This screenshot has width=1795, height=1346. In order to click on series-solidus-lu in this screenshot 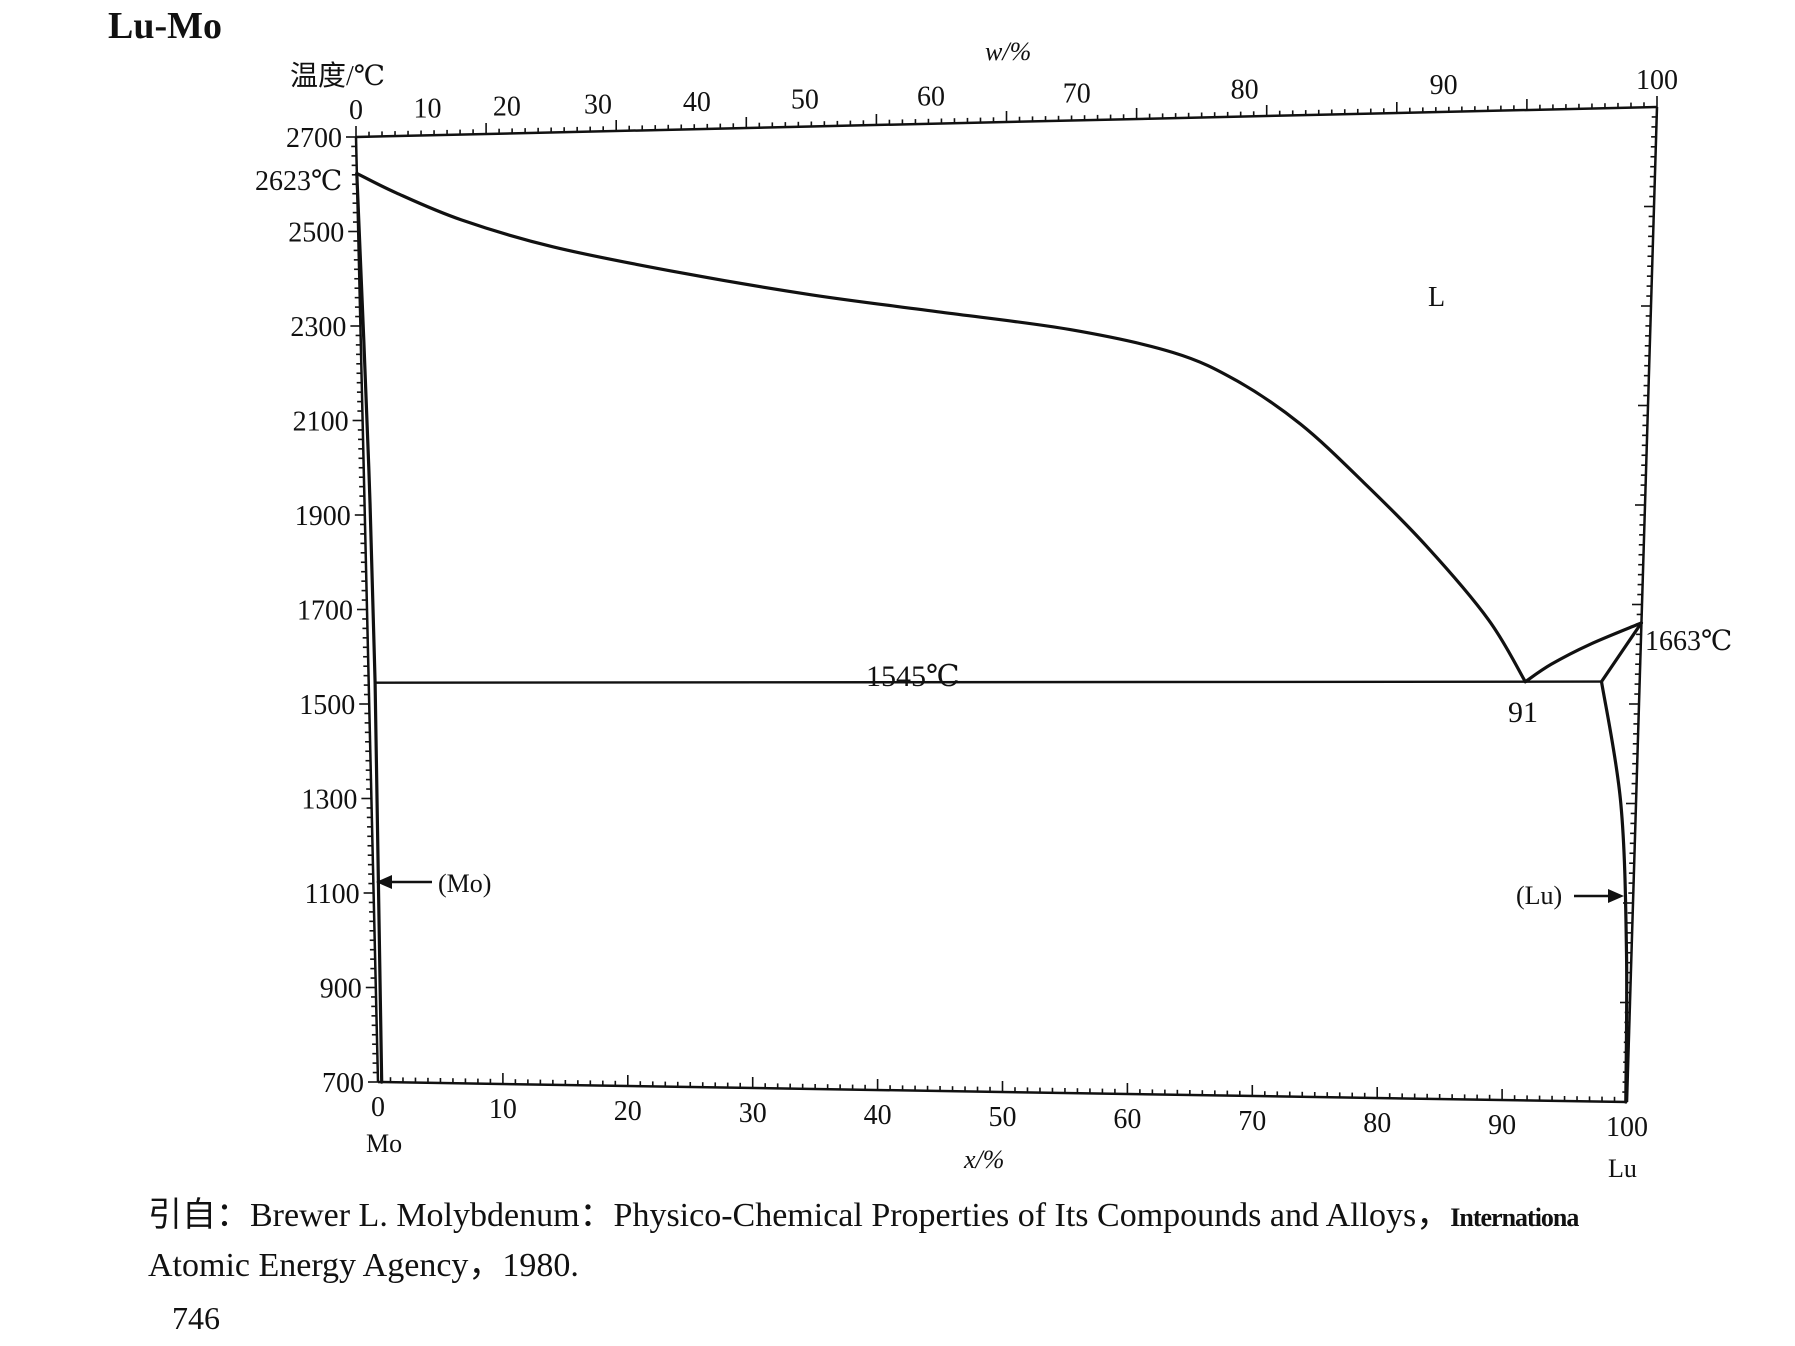, I will do `click(1621, 652)`.